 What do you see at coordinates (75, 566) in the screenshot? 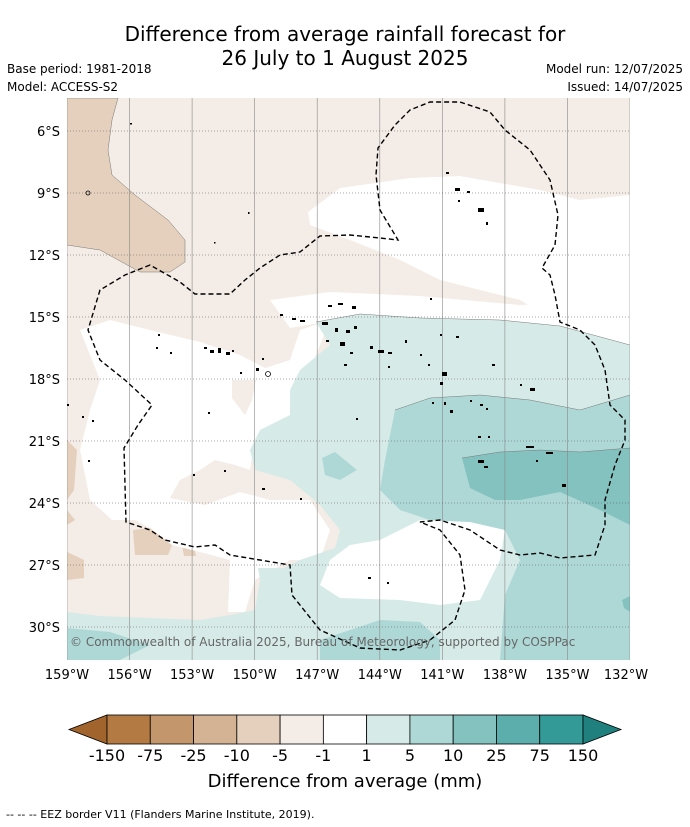
I see `fill-region-dry-mid-sw` at bounding box center [75, 566].